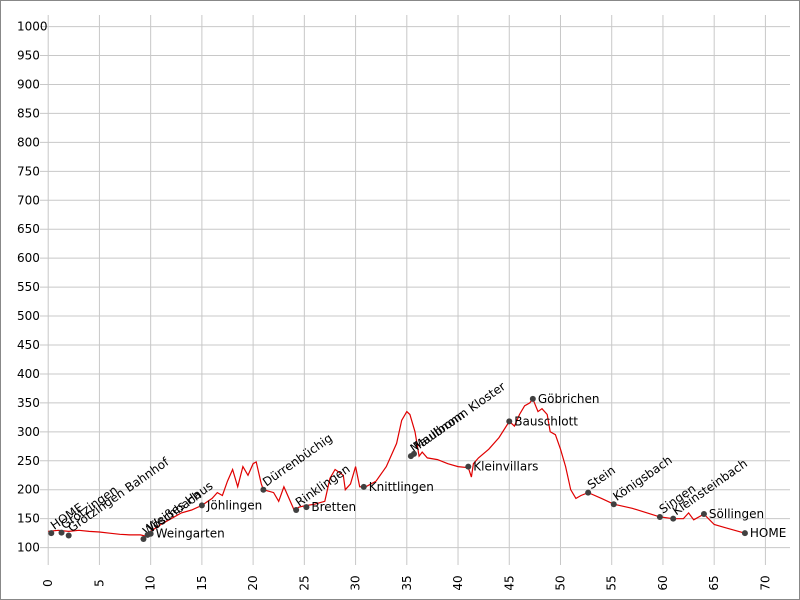 The width and height of the screenshot is (800, 600). Describe the element at coordinates (28, 519) in the screenshot. I see `y-tick-label: 150` at that location.